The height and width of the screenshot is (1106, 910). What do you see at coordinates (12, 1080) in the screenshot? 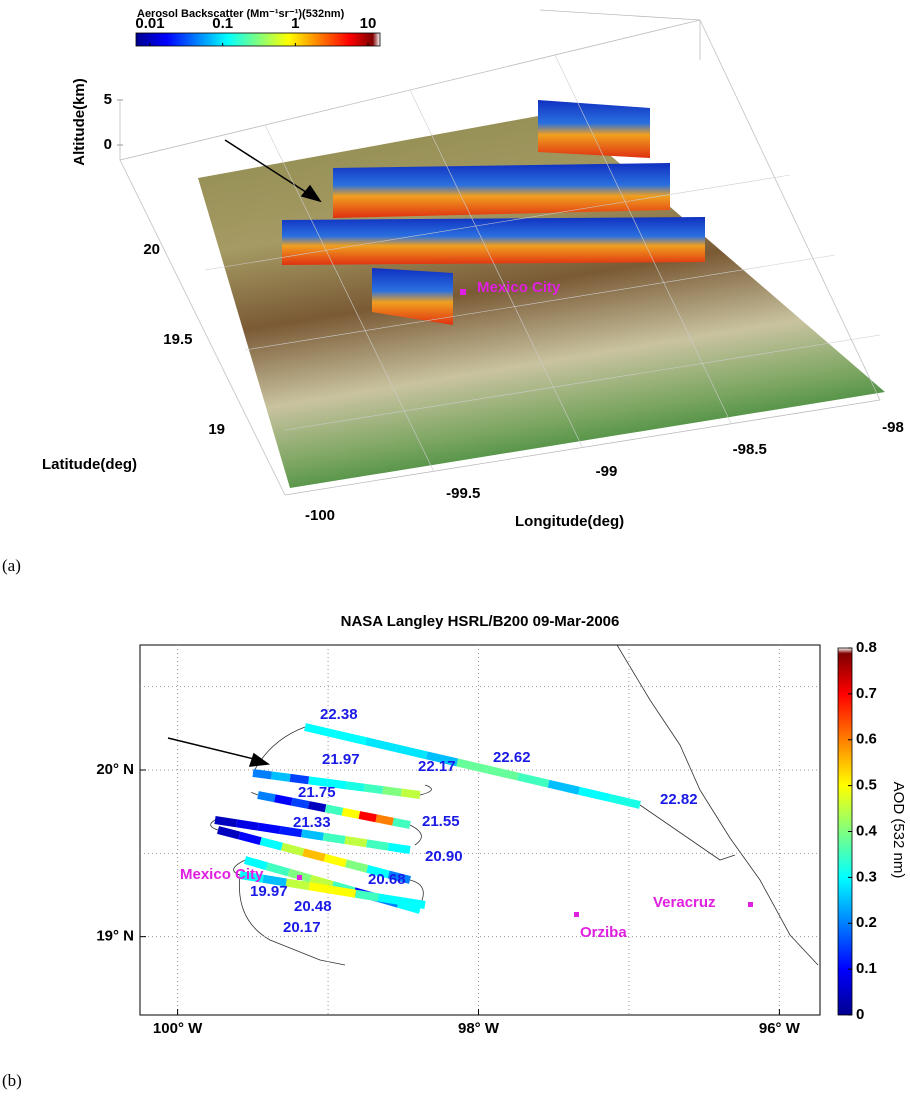
I see `panel-label: (b)` at bounding box center [12, 1080].